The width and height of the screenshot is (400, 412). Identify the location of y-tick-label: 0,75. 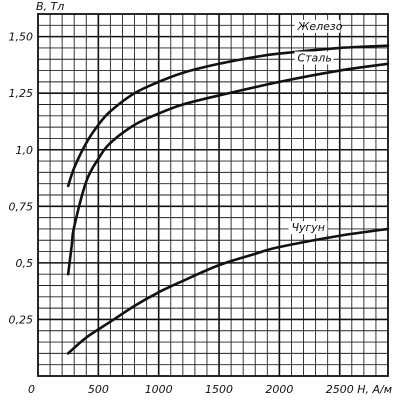
(21, 206).